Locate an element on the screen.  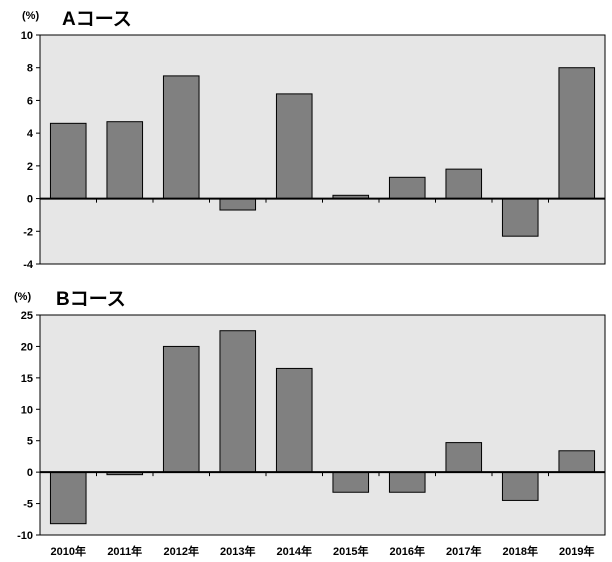
chart-a-title: Aコース is located at coordinates (97, 19).